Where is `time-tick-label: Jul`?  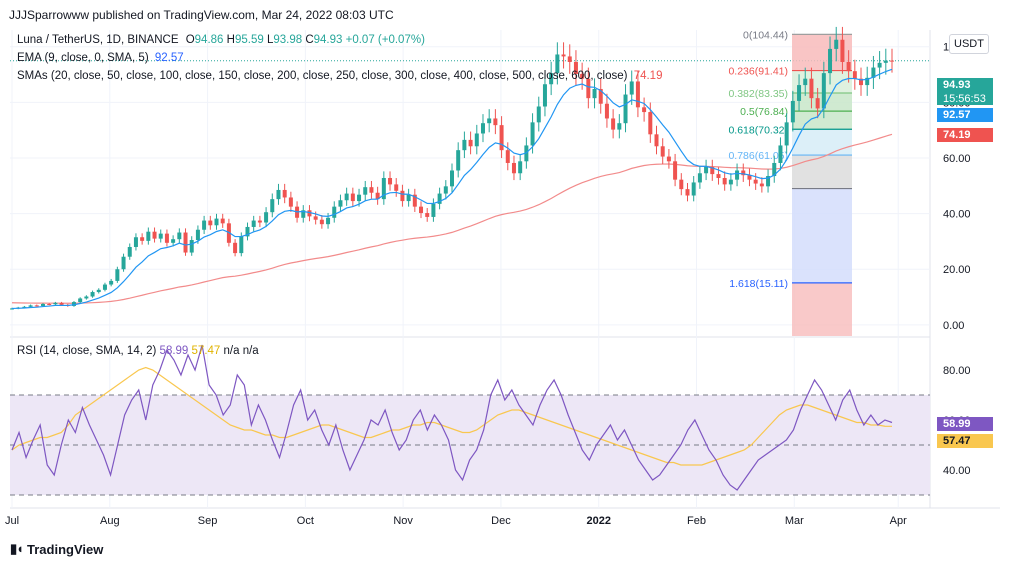
time-tick-label: Jul is located at coordinates (12, 521).